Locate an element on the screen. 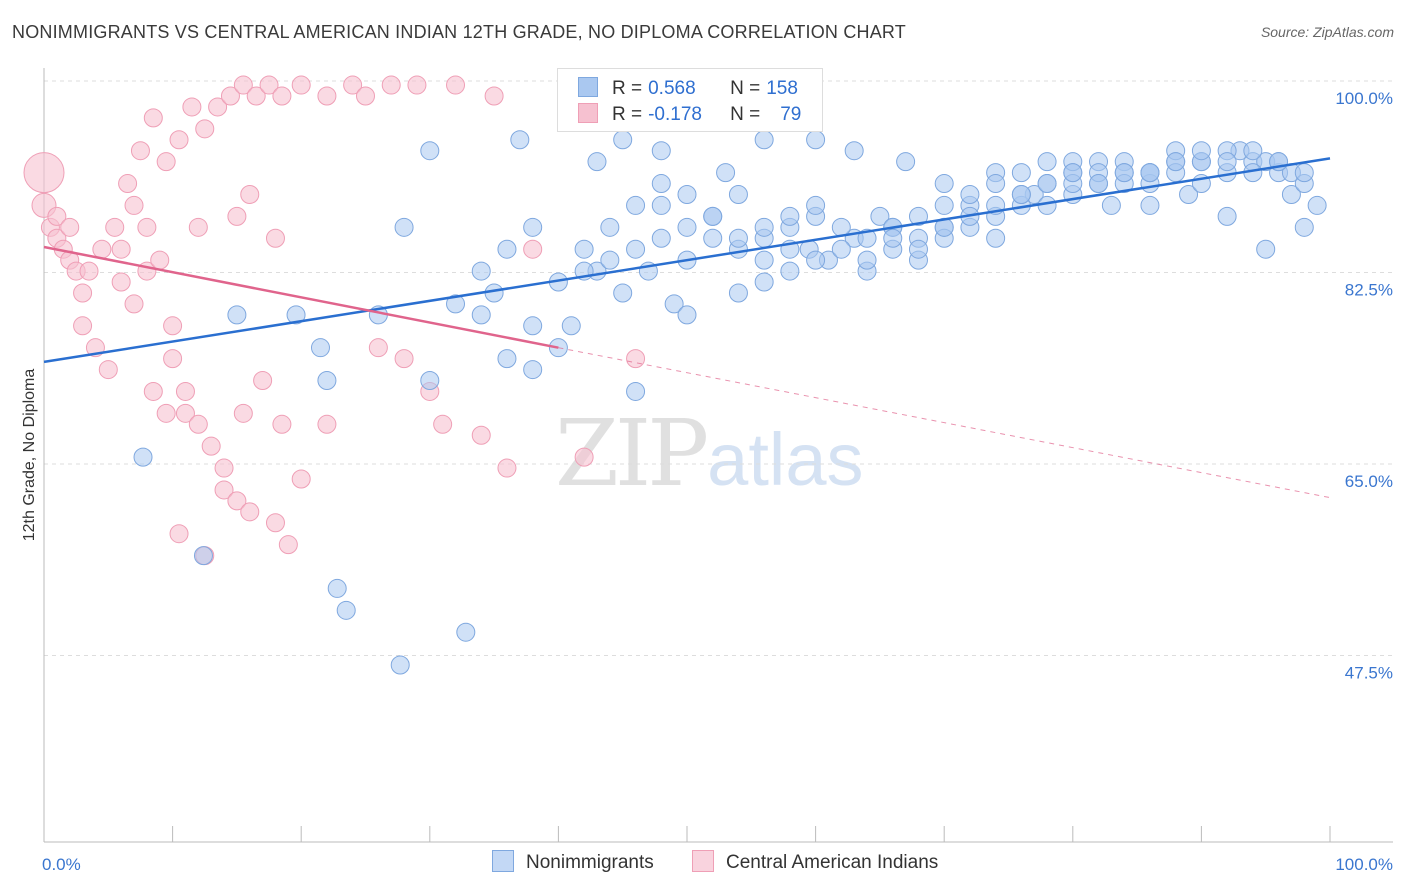 This screenshot has height=892, width=1406. y-tick-label: 47.5% is located at coordinates (1369, 673).